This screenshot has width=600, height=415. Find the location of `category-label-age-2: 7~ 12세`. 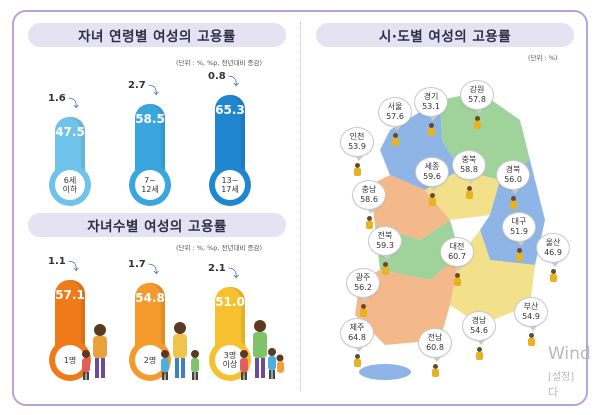

category-label-age-2: 7~ 12세 is located at coordinates (150, 185).